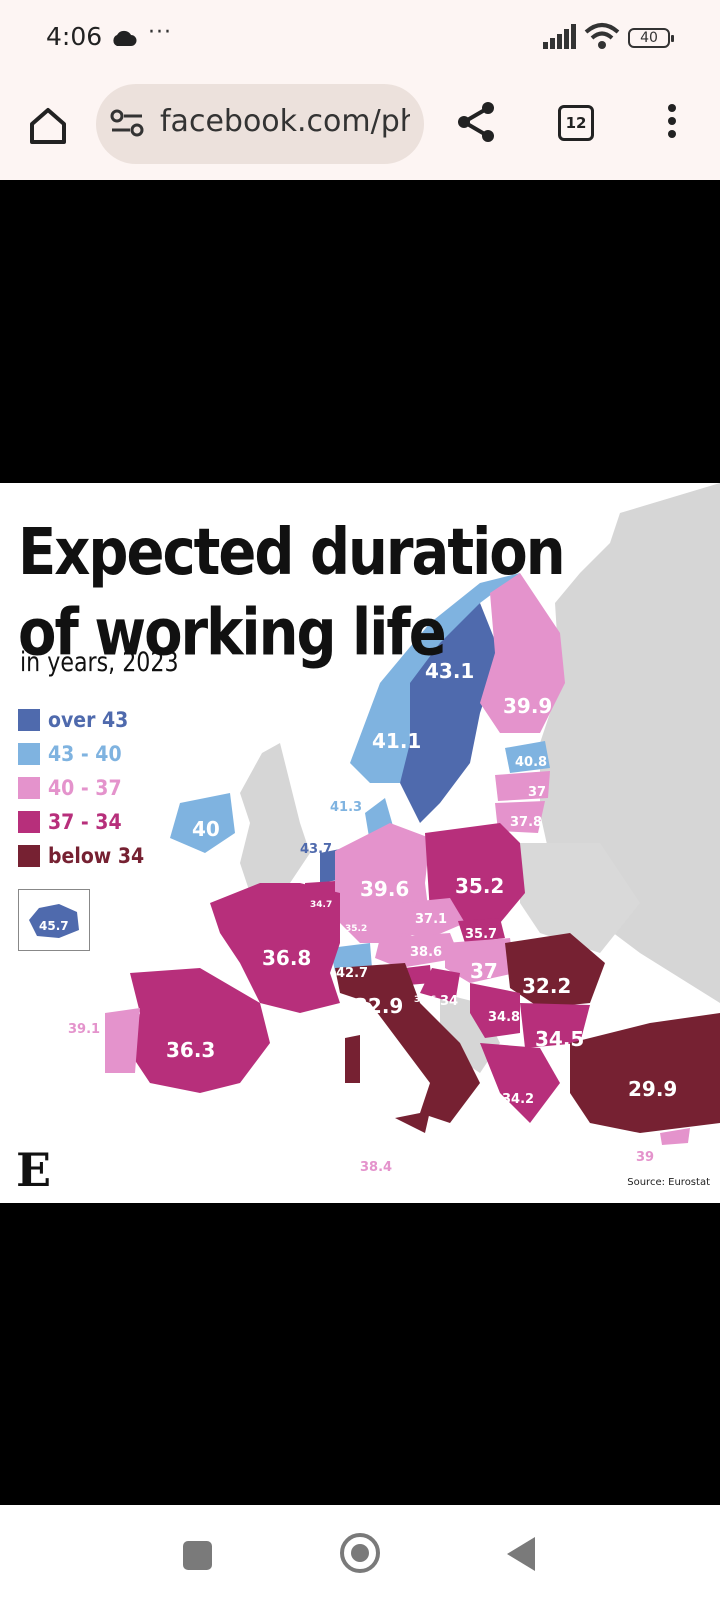 The height and width of the screenshot is (1600, 720). I want to click on value-croatia: 34, so click(449, 1001).